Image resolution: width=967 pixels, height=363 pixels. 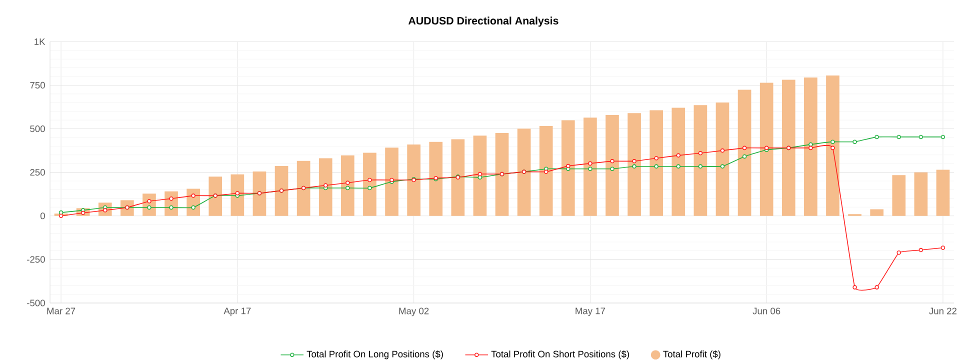 What do you see at coordinates (37, 172) in the screenshot?
I see `y-tick-label: 250` at bounding box center [37, 172].